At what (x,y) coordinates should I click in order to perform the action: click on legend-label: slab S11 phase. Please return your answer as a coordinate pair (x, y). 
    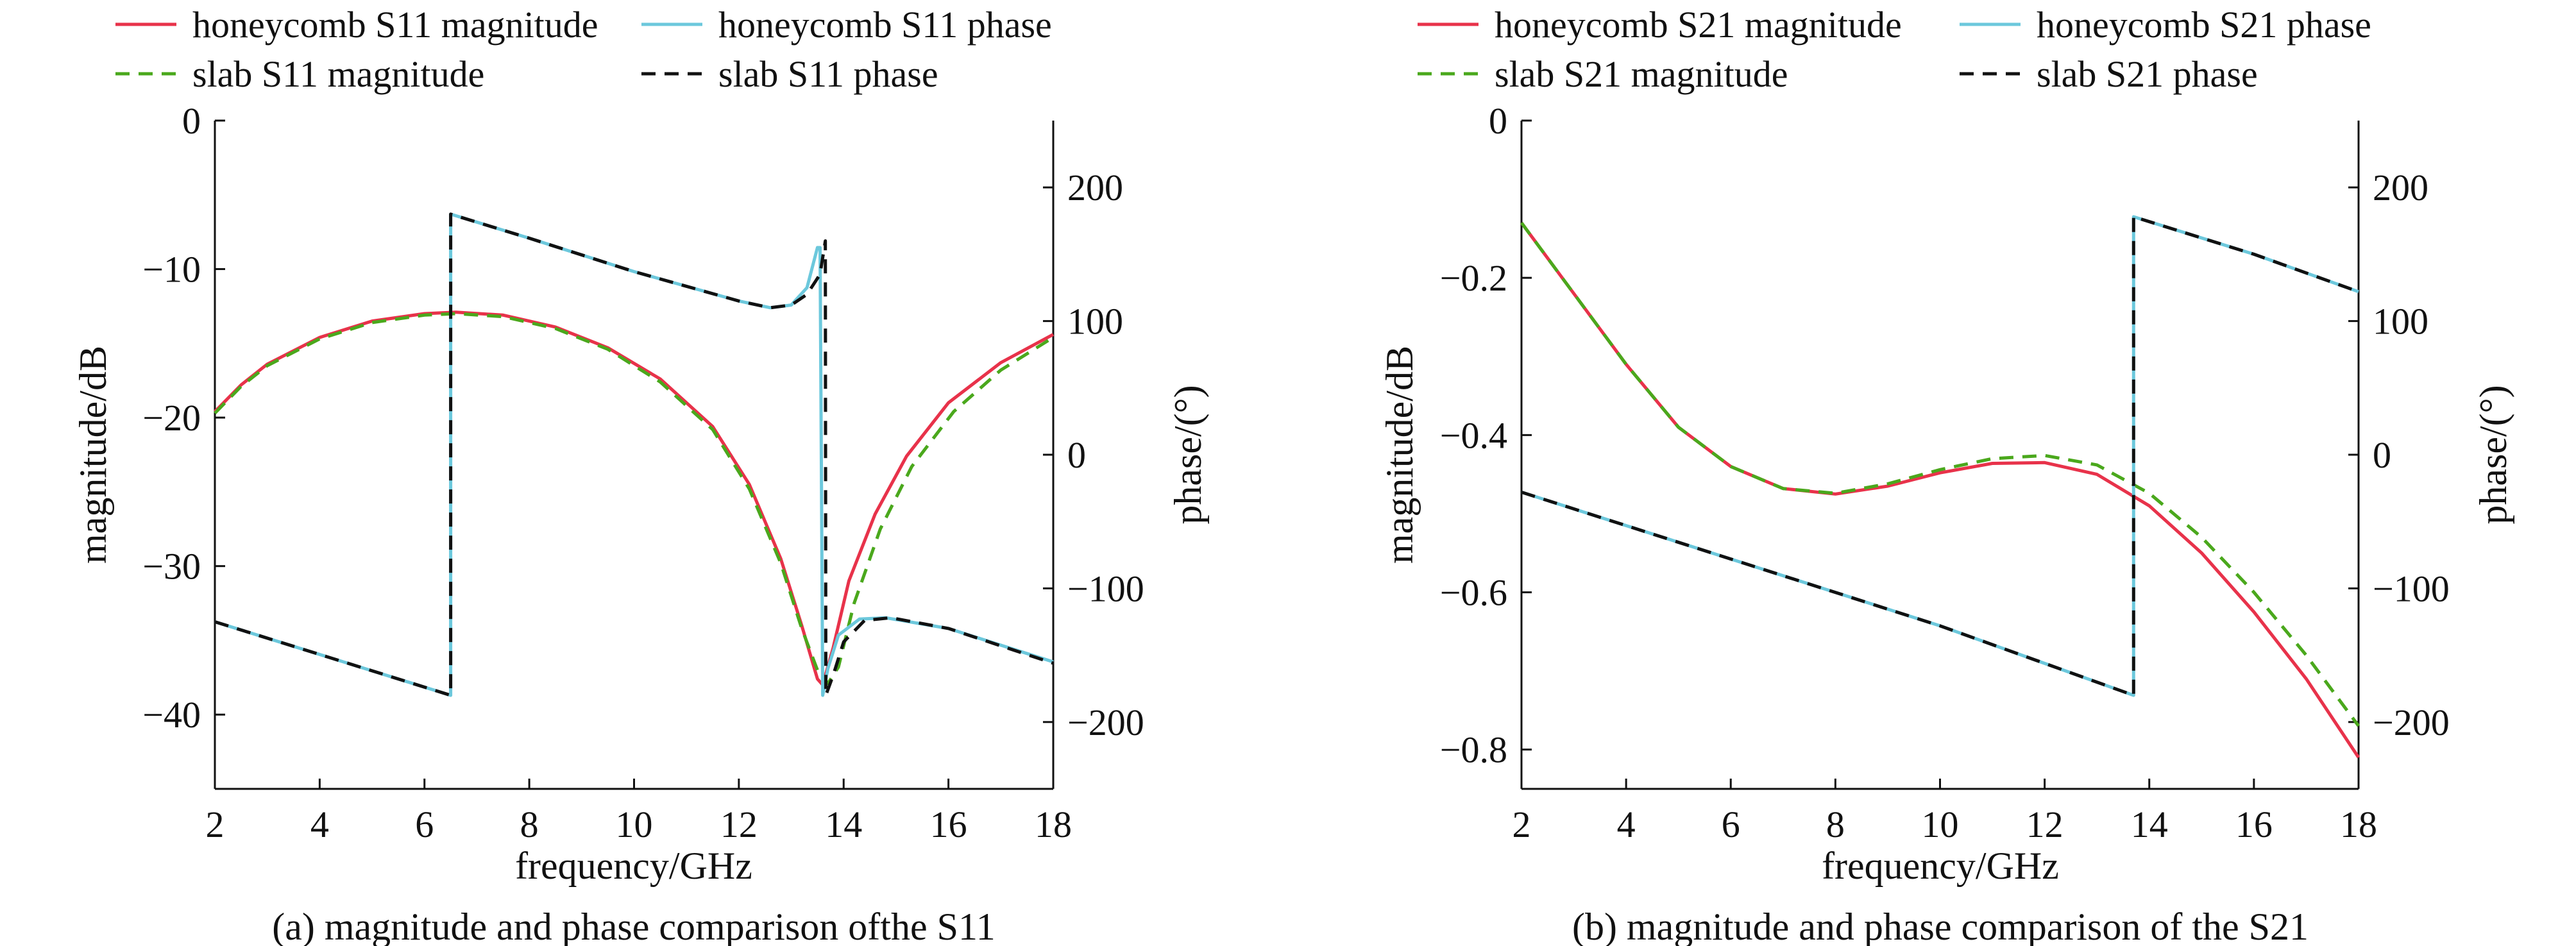
    Looking at the image, I should click on (828, 74).